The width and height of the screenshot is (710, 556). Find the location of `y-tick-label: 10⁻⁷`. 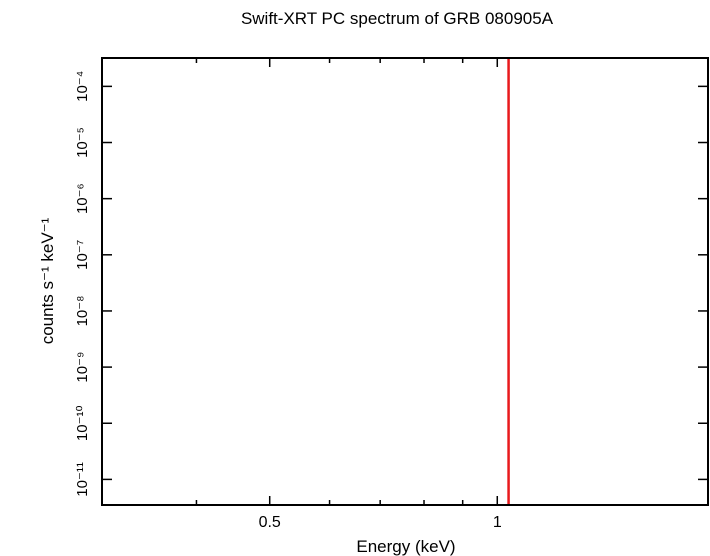

y-tick-label: 10⁻⁷ is located at coordinates (82, 255).